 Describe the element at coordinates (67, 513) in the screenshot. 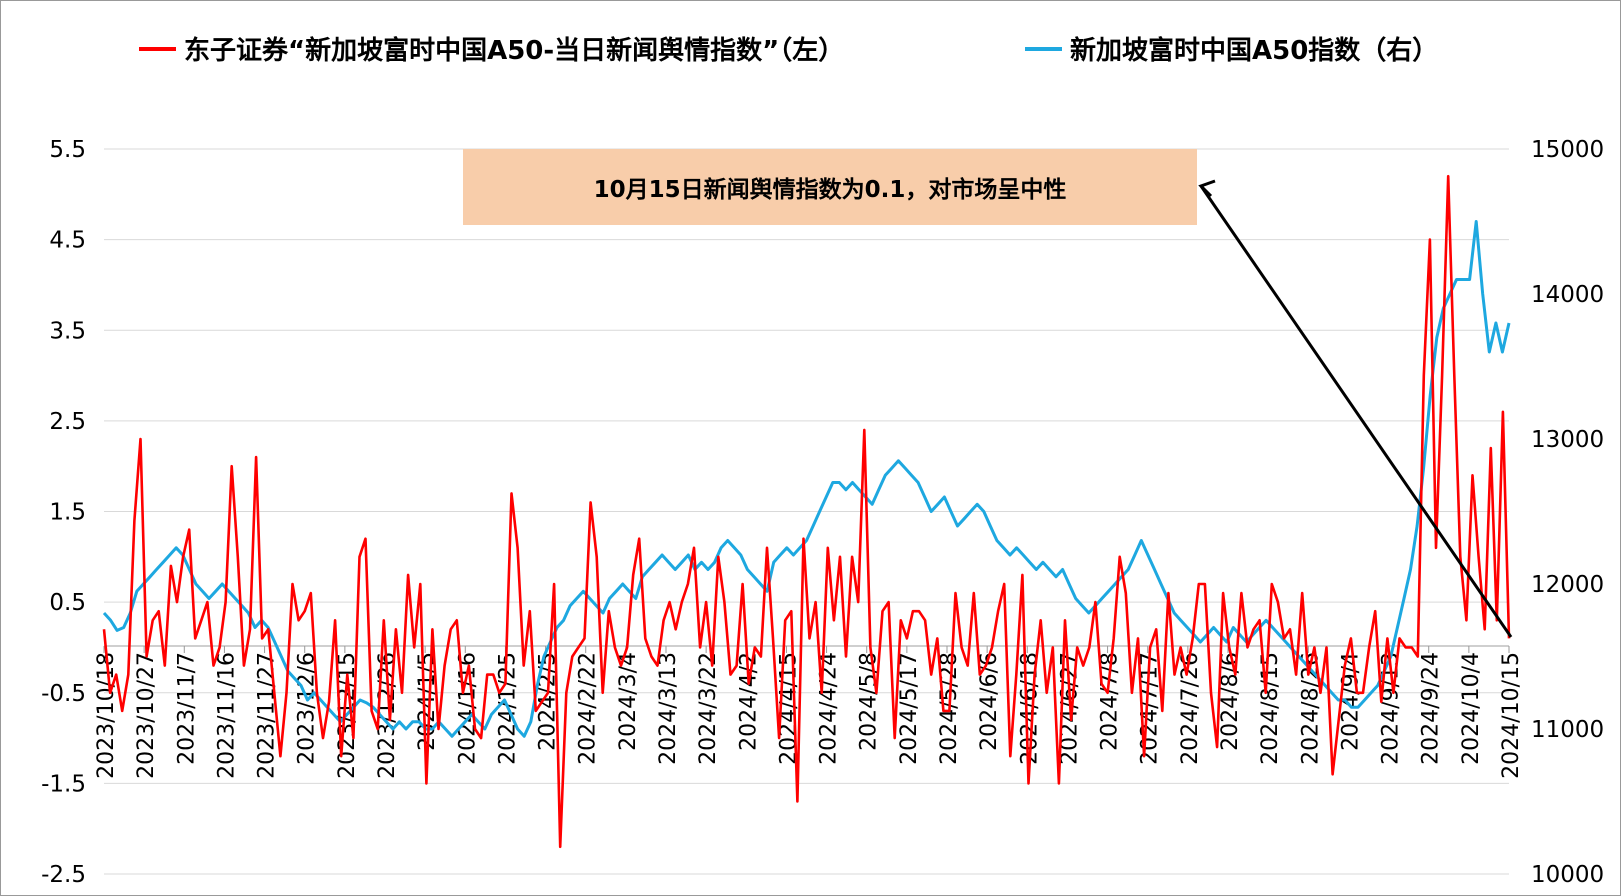

I see `left-tick-label: 1.5` at that location.